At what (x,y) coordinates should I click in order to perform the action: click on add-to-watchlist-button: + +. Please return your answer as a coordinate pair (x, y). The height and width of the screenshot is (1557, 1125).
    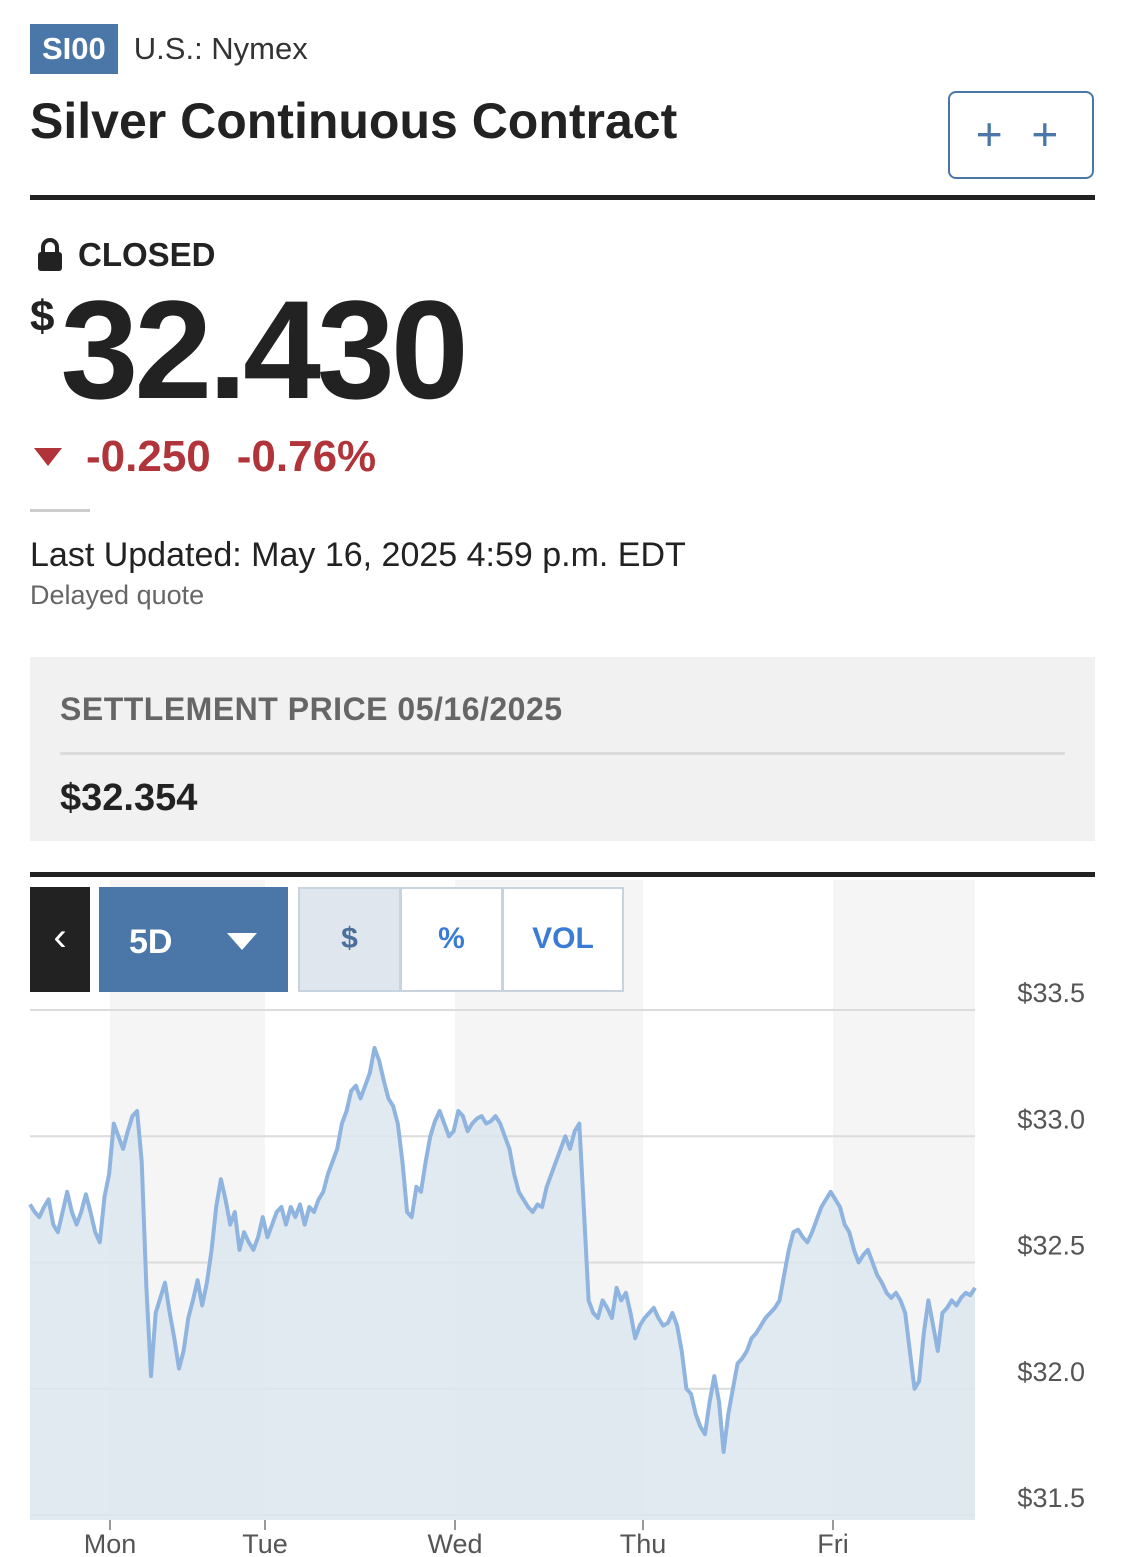
    Looking at the image, I should click on (1021, 135).